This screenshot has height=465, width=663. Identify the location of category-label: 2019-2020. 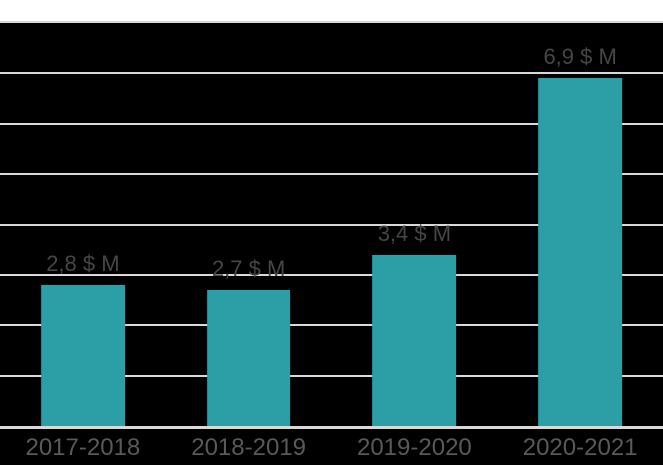
(414, 447).